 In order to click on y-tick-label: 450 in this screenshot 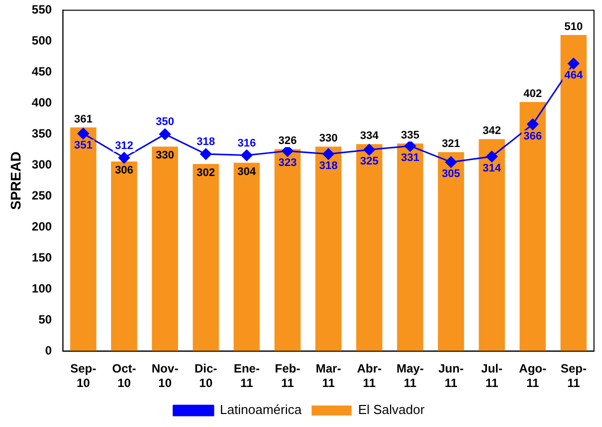, I will do `click(42, 71)`.